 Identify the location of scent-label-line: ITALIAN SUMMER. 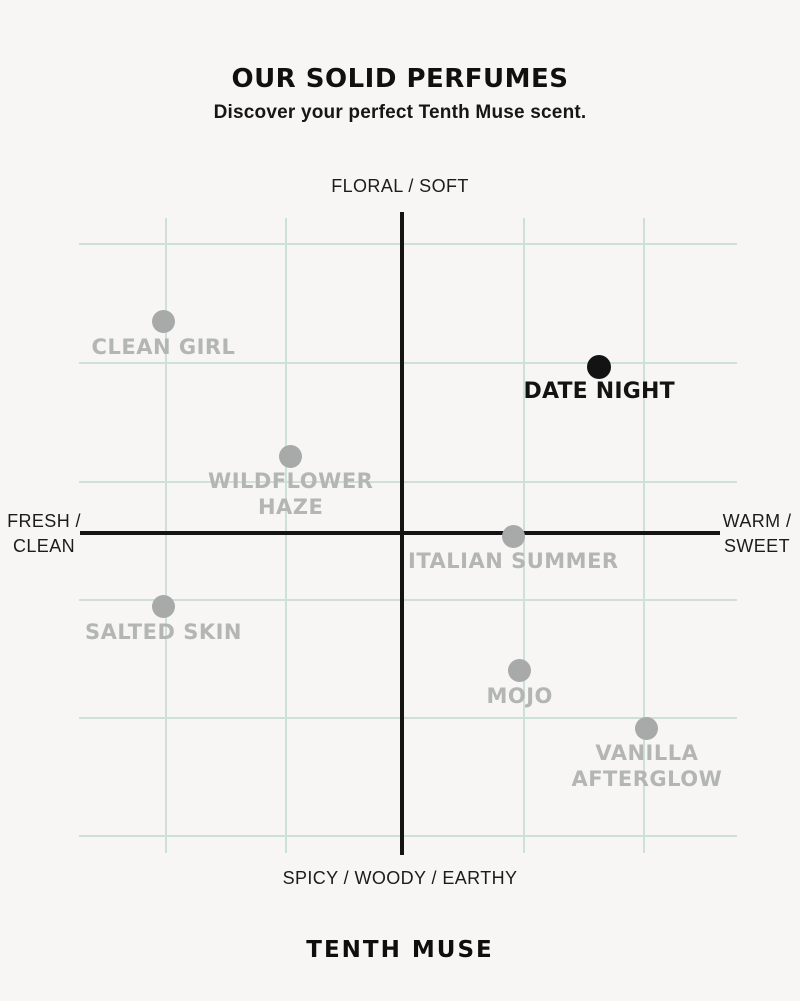
(513, 561).